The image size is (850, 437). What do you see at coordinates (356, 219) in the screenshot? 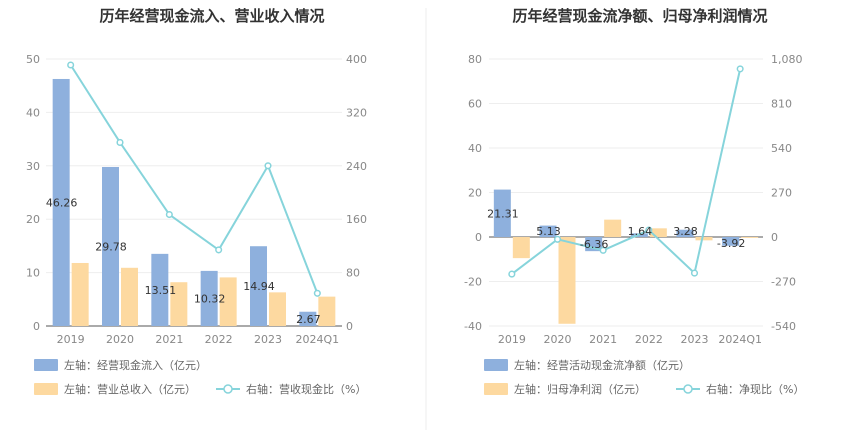
I see `right-axis-tick-label: 160` at bounding box center [356, 219].